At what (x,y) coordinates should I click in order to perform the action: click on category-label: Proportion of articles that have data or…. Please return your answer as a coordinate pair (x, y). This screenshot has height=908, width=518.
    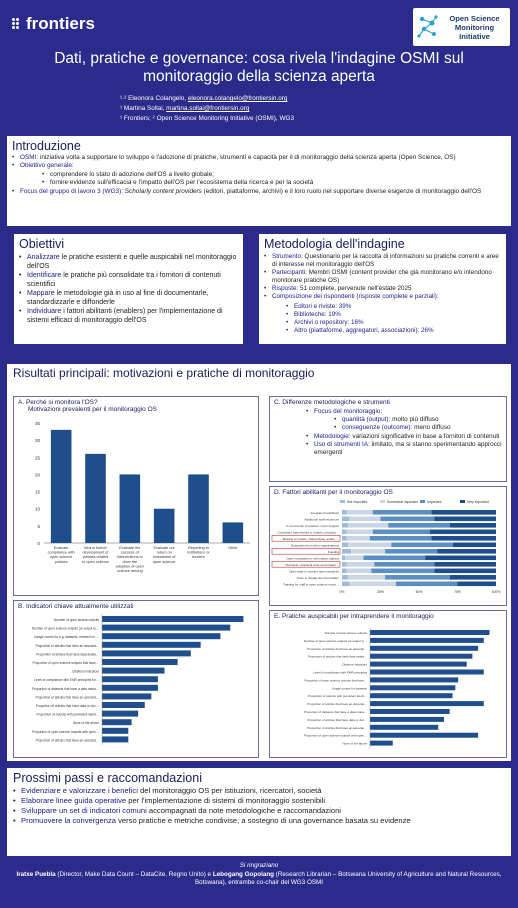
    Looking at the image, I should click on (67, 706).